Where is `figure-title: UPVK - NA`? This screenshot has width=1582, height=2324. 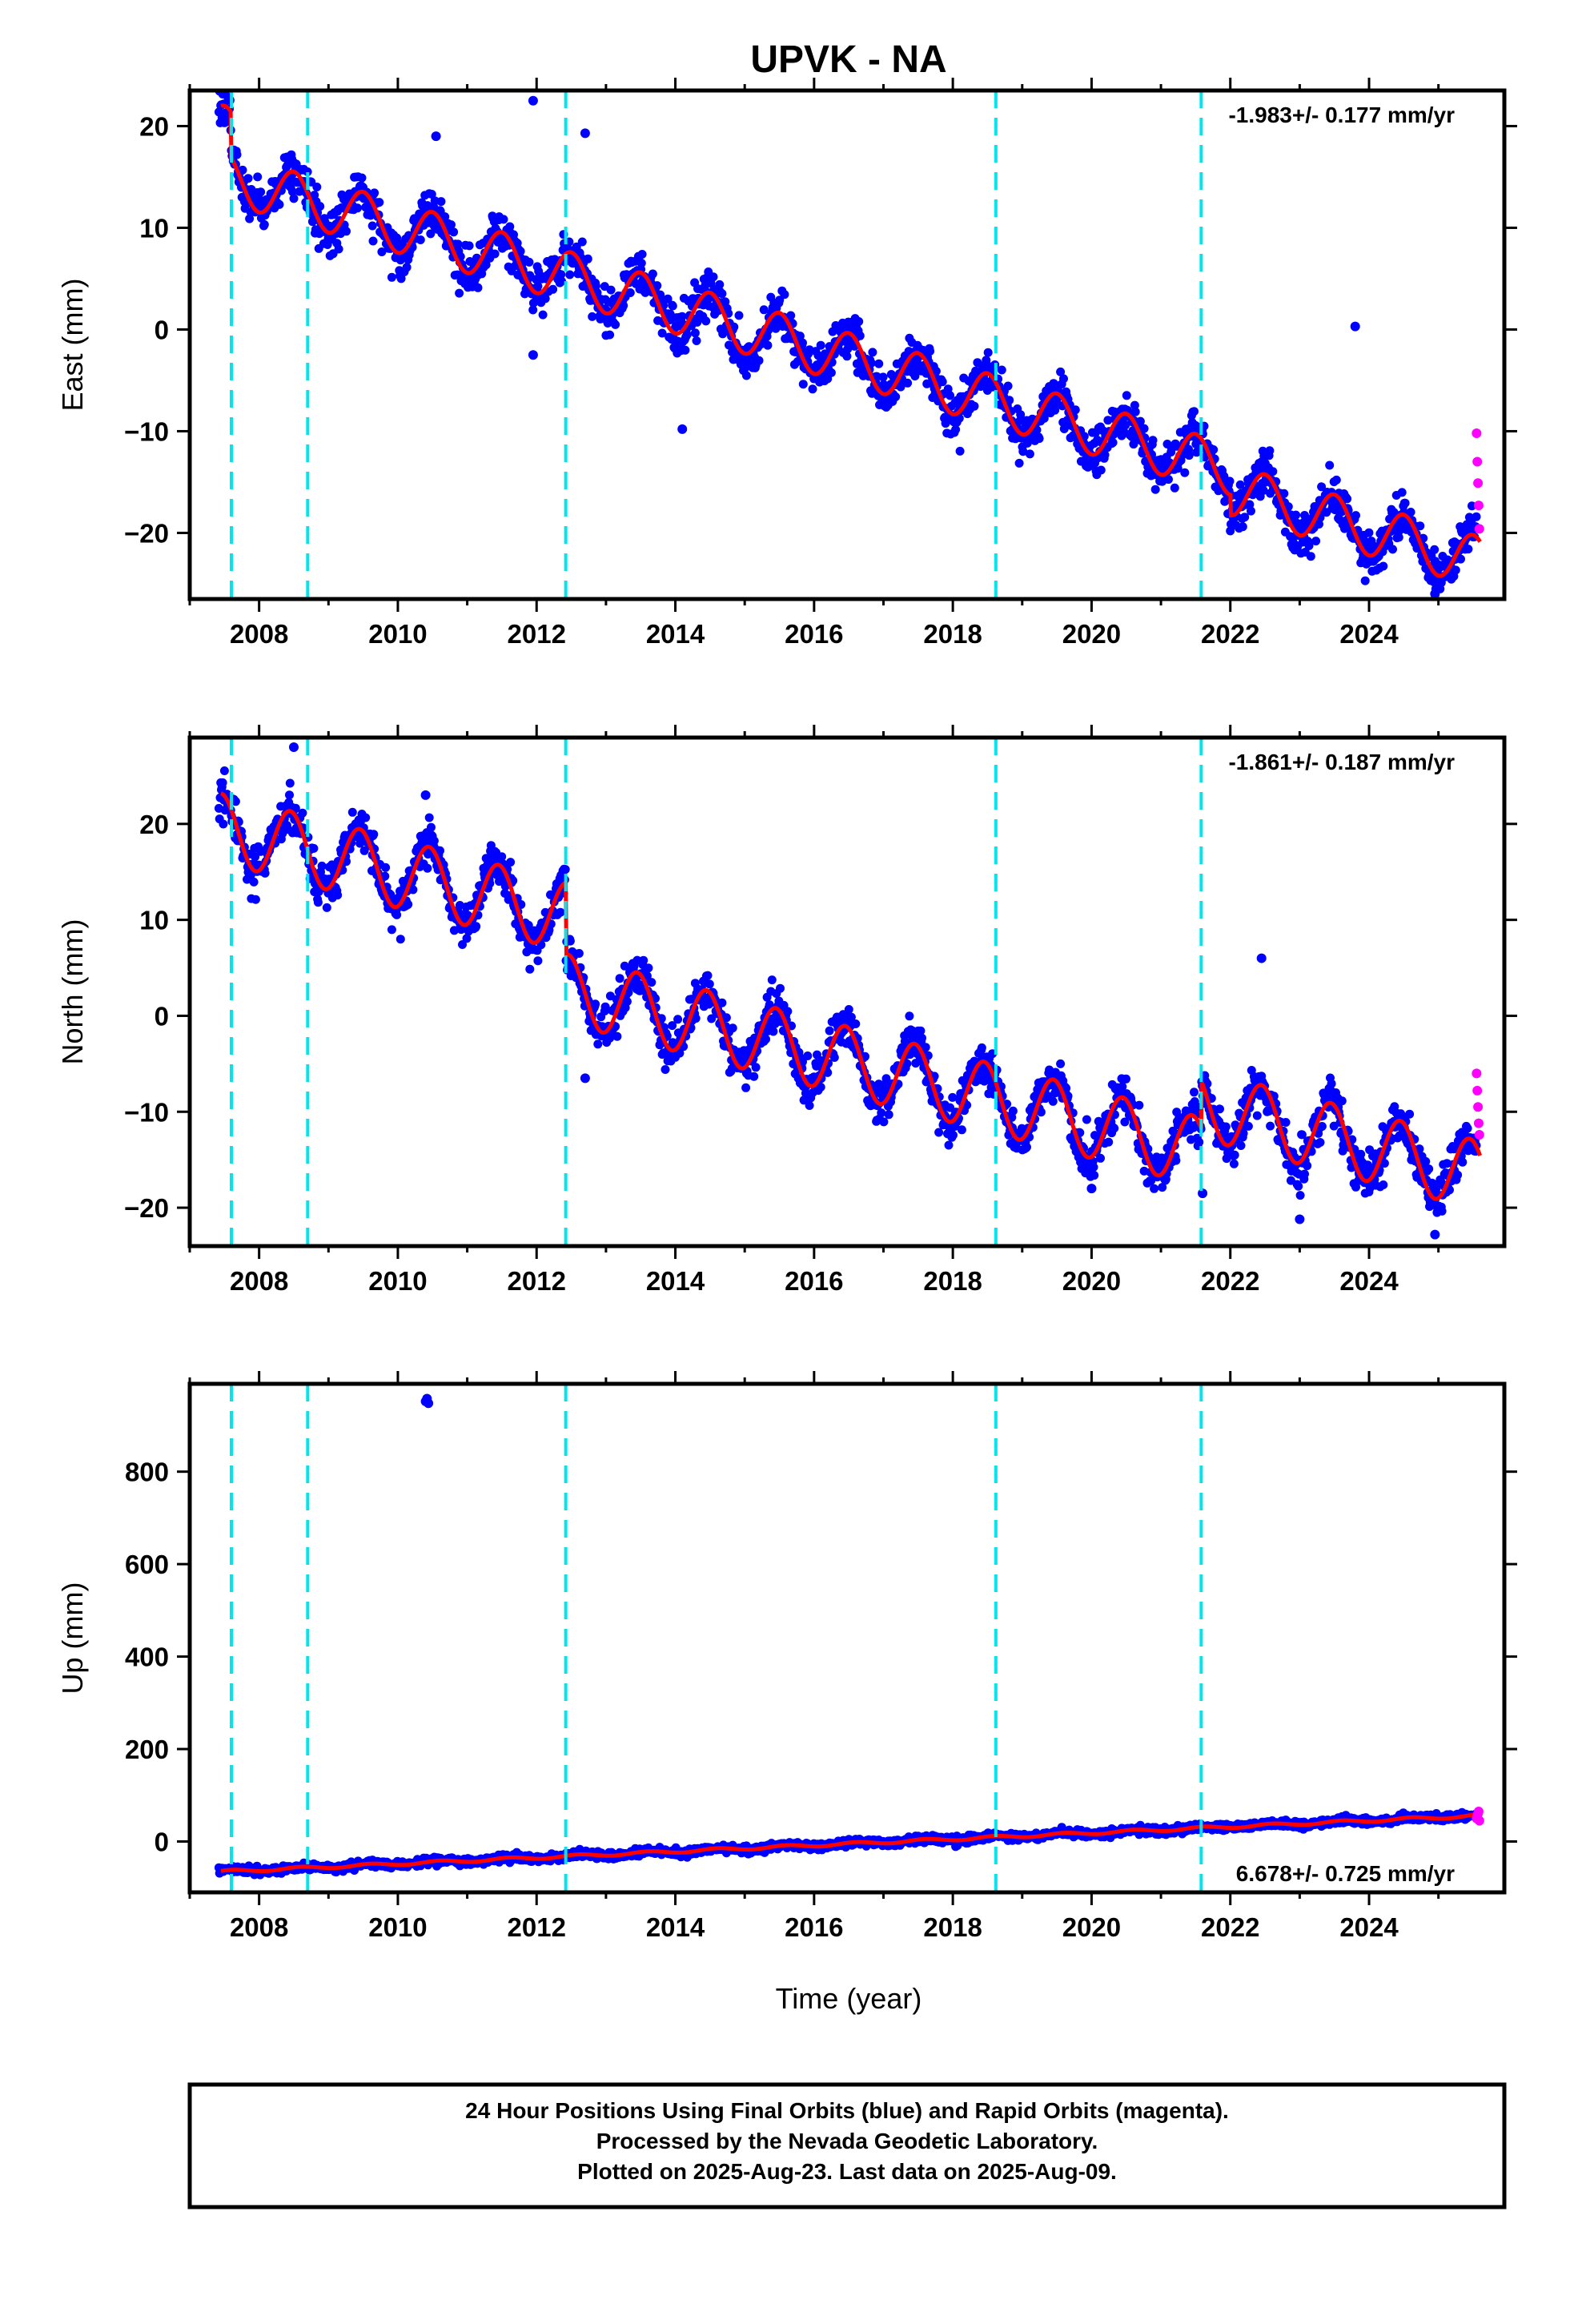
figure-title: UPVK - NA is located at coordinates (848, 60).